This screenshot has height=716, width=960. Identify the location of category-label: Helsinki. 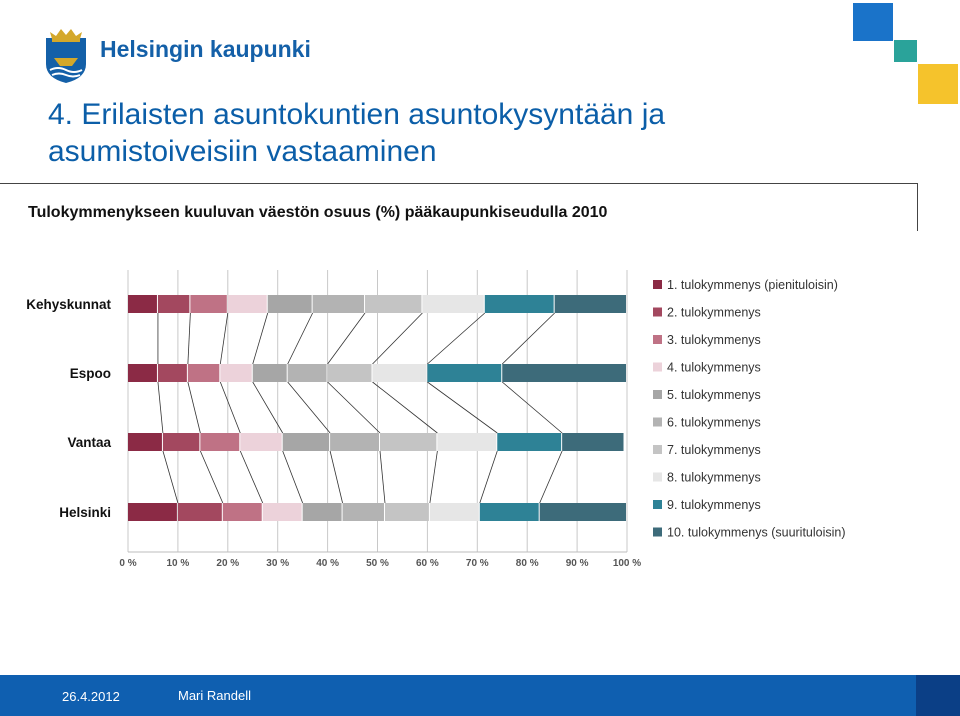
(85, 512).